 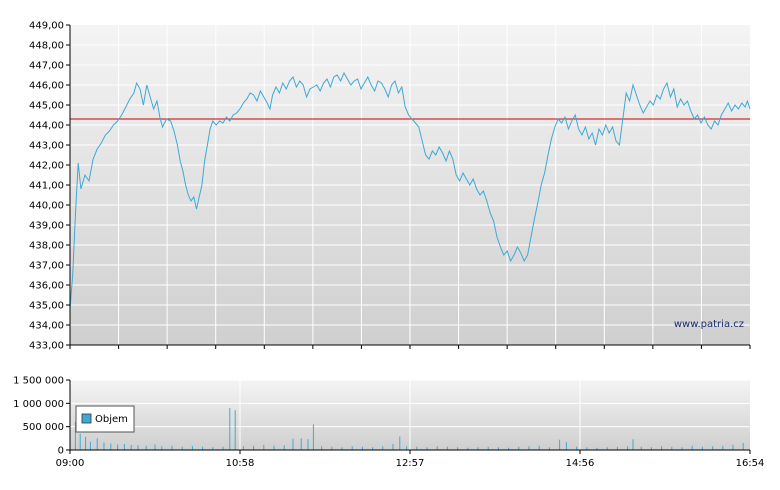 I want to click on price-y-tick-label: 443,00, so click(x=46, y=146).